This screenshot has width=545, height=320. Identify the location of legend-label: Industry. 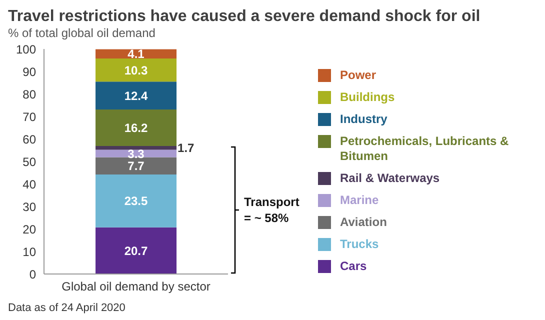
(364, 119).